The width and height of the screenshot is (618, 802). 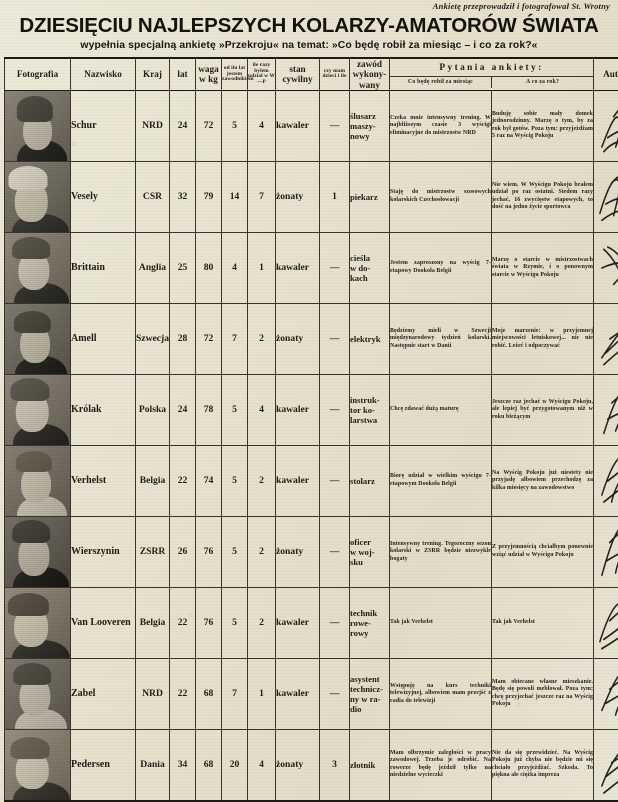 I want to click on col-header-profession: zawód wykony- wany, so click(x=370, y=74).